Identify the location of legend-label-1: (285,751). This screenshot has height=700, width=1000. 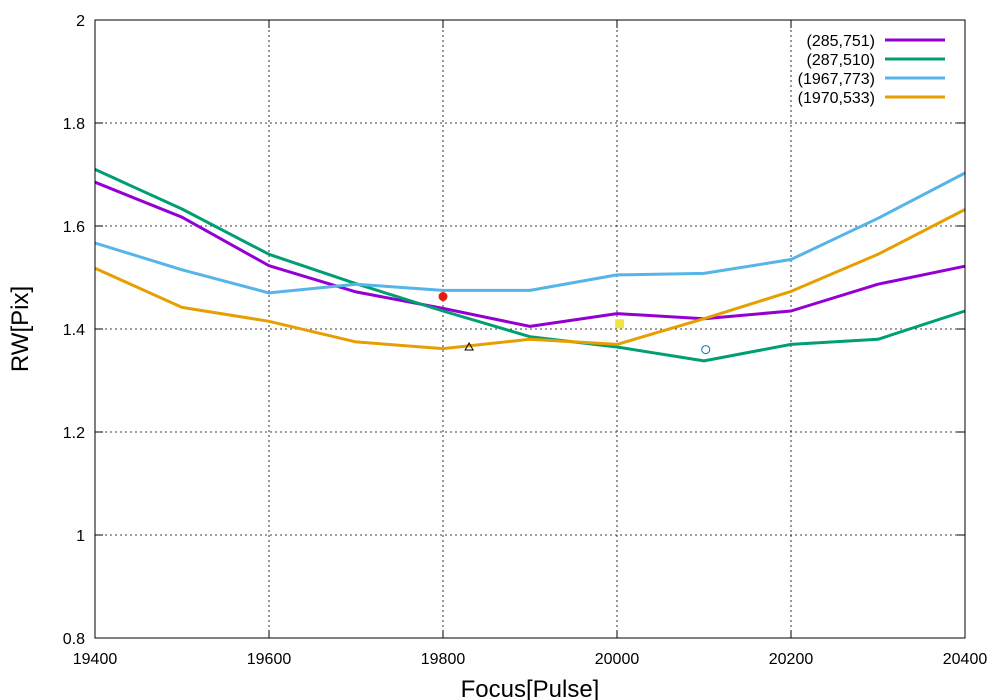
(841, 41).